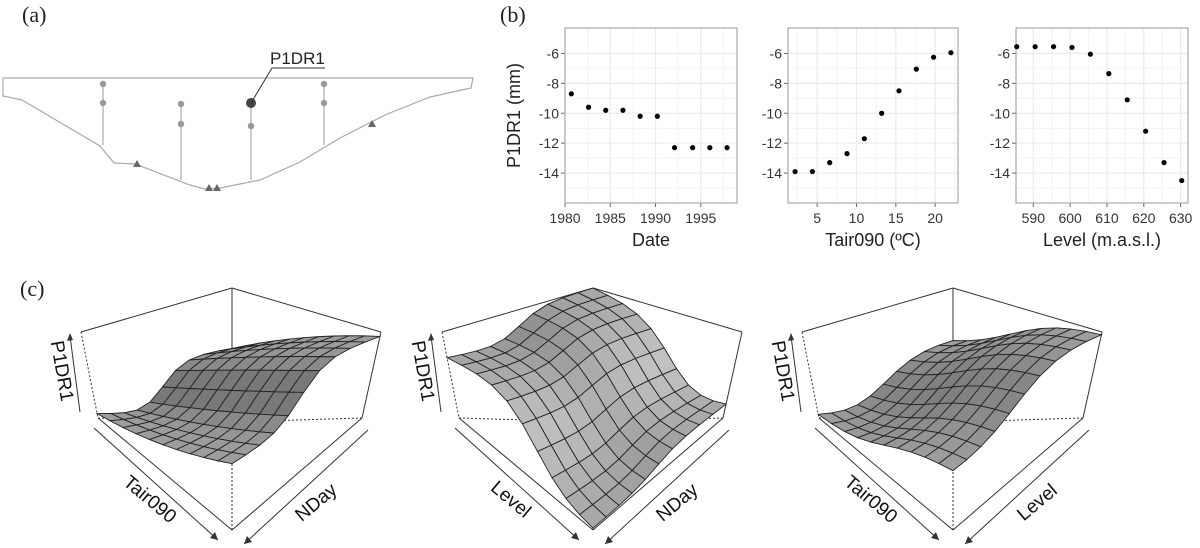  Describe the element at coordinates (935, 416) in the screenshot. I see `surface-plot-3: Tair090 Level P1DR1` at that location.